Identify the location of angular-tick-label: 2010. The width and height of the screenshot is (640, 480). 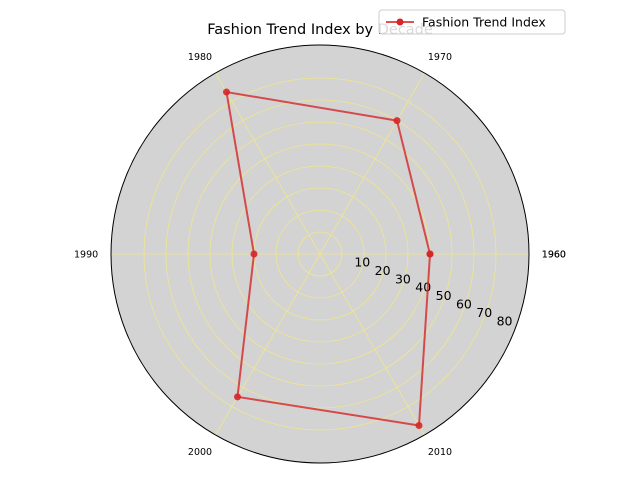
(440, 452).